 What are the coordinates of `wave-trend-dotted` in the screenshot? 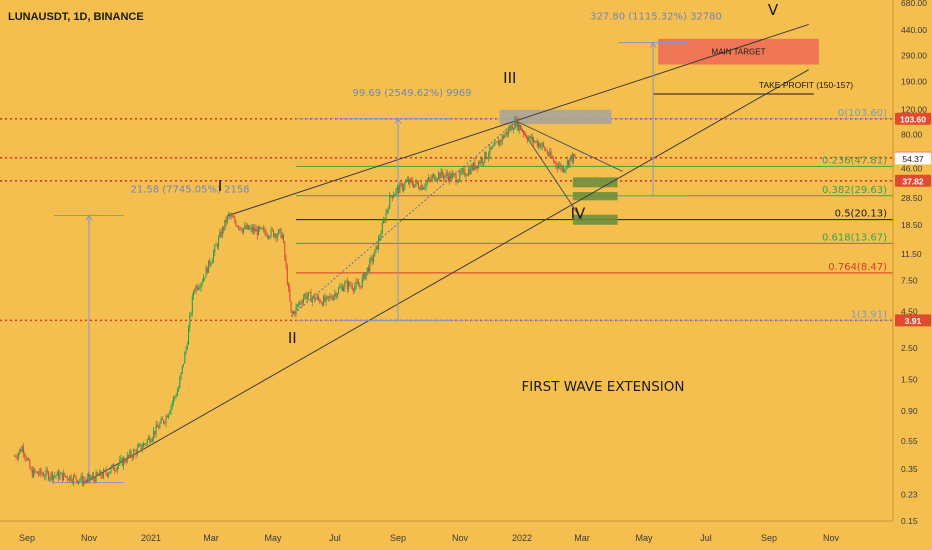 It's located at (403, 219).